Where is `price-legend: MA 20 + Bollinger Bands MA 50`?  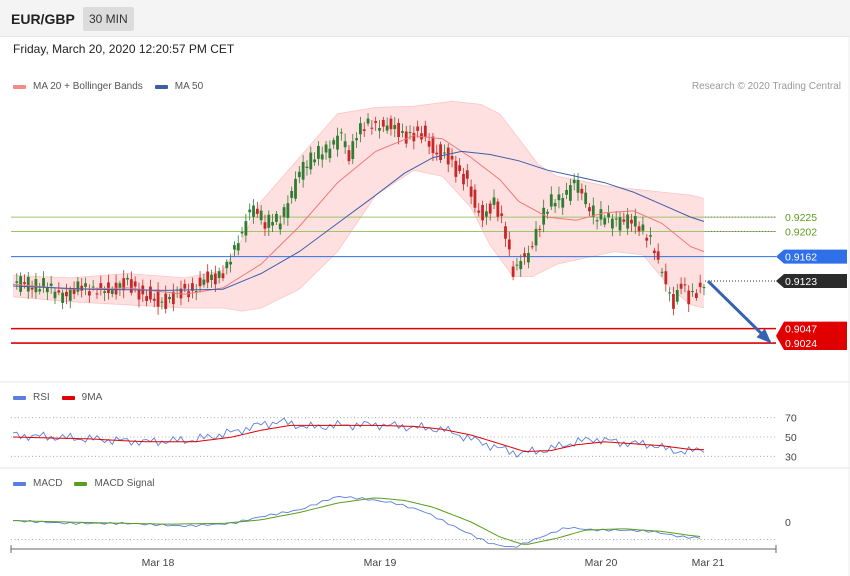
price-legend: MA 20 + Bollinger Bands MA 50 is located at coordinates (114, 86).